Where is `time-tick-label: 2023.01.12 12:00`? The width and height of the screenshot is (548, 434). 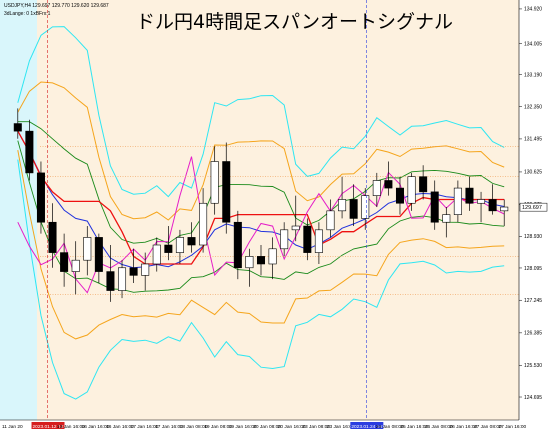 time-tick-label: 2023.01.12 12:00 is located at coordinates (52, 427).